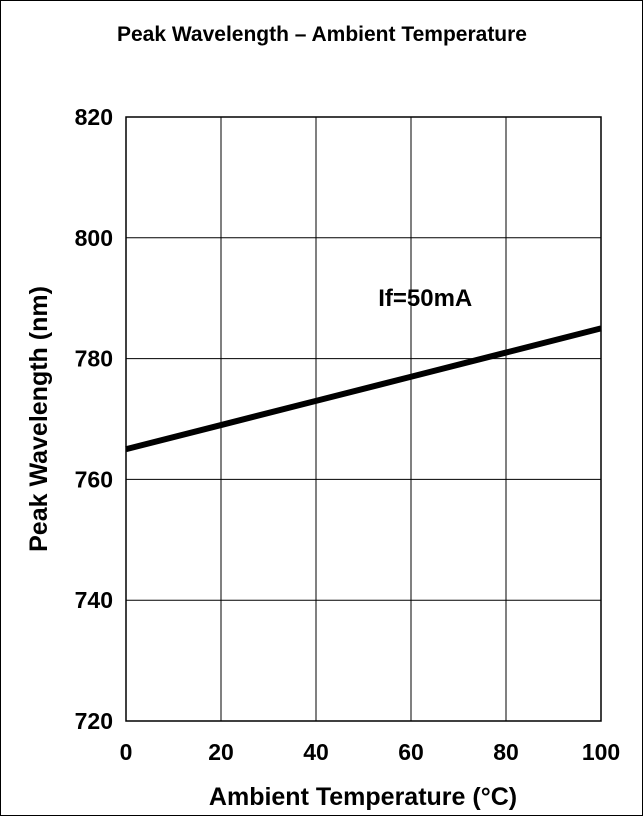 Image resolution: width=643 pixels, height=817 pixels. What do you see at coordinates (411, 752) in the screenshot?
I see `x-tick-label: 60` at bounding box center [411, 752].